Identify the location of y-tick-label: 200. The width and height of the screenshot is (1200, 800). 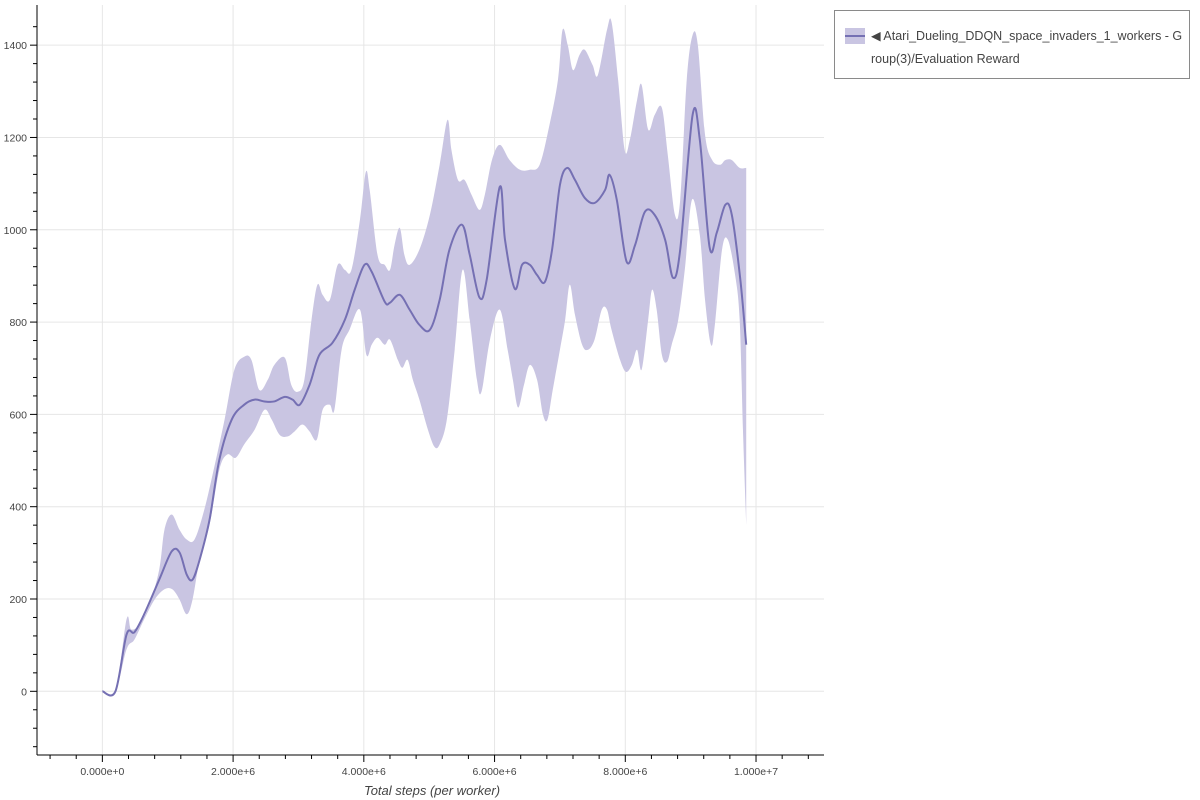
(18, 600).